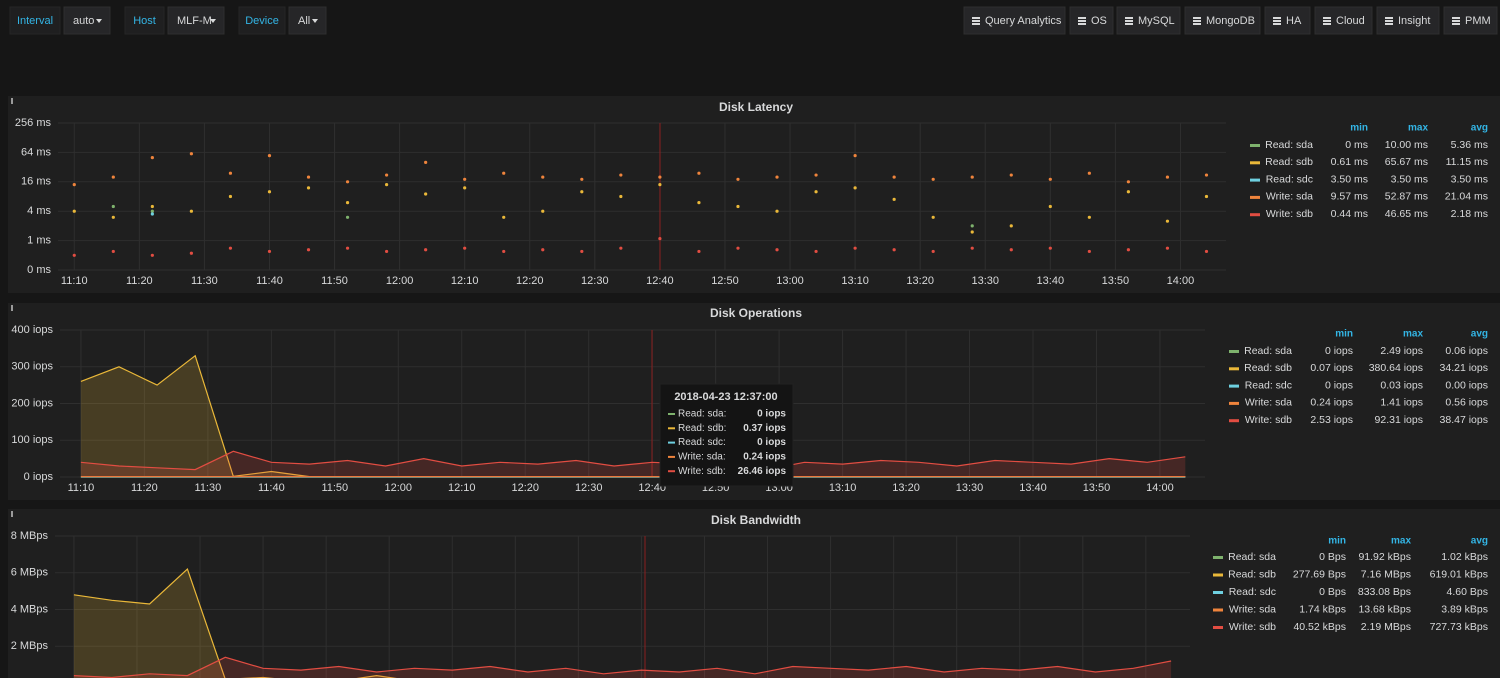  What do you see at coordinates (399, 488) in the screenshot?
I see `x-tick-label: 12:00` at bounding box center [399, 488].